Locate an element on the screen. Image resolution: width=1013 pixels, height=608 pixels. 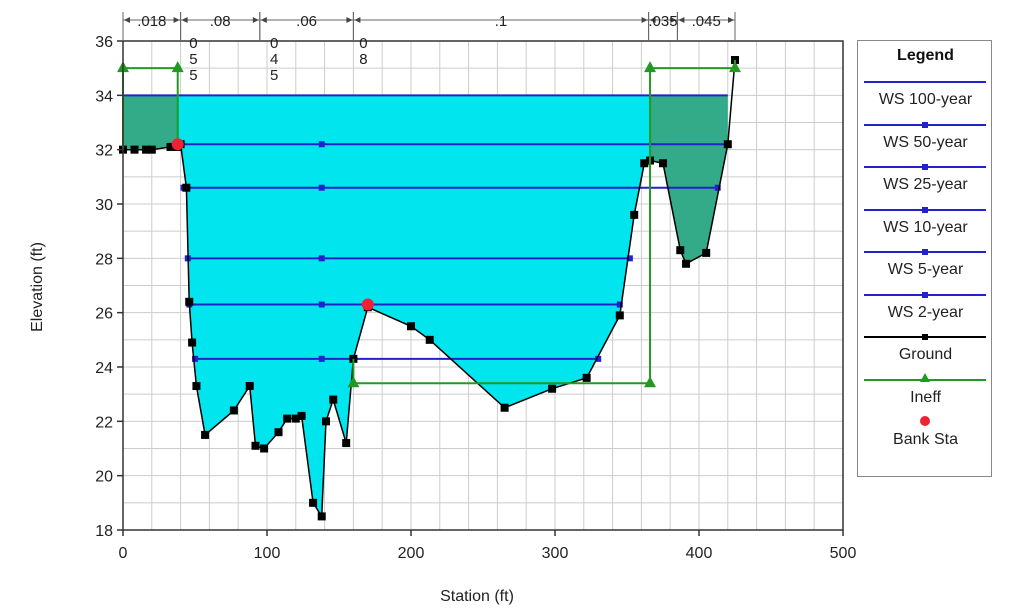
x-tick-label: 100 is located at coordinates (267, 553).